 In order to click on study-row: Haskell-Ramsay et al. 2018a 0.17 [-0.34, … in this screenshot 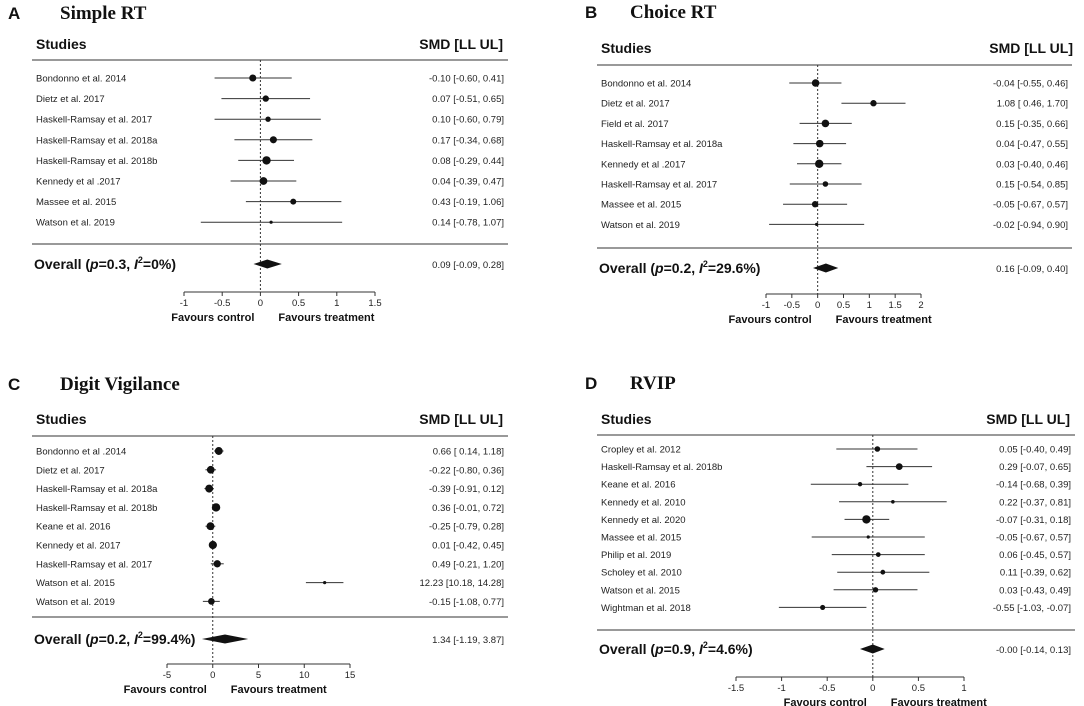, I will do `click(270, 140)`.